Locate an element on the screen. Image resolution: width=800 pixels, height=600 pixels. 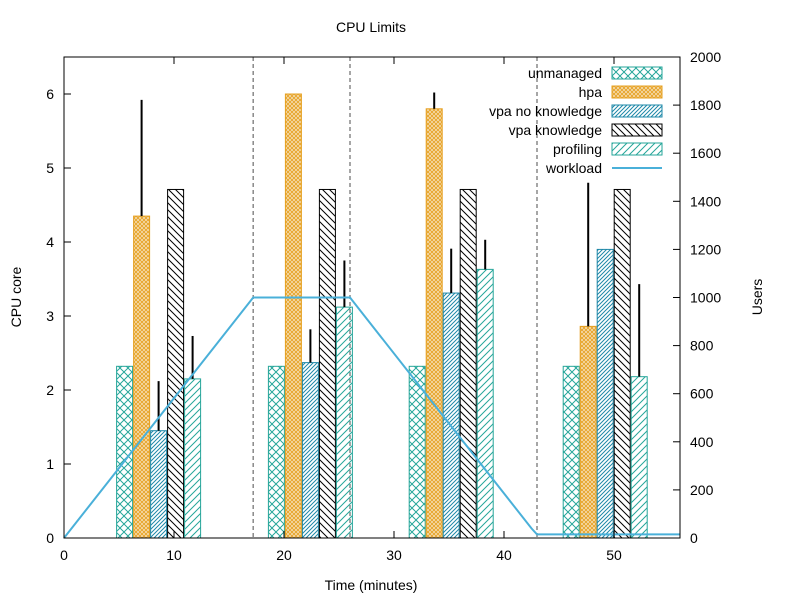
legend-swatch-vpa-knowledge is located at coordinates (637, 130).